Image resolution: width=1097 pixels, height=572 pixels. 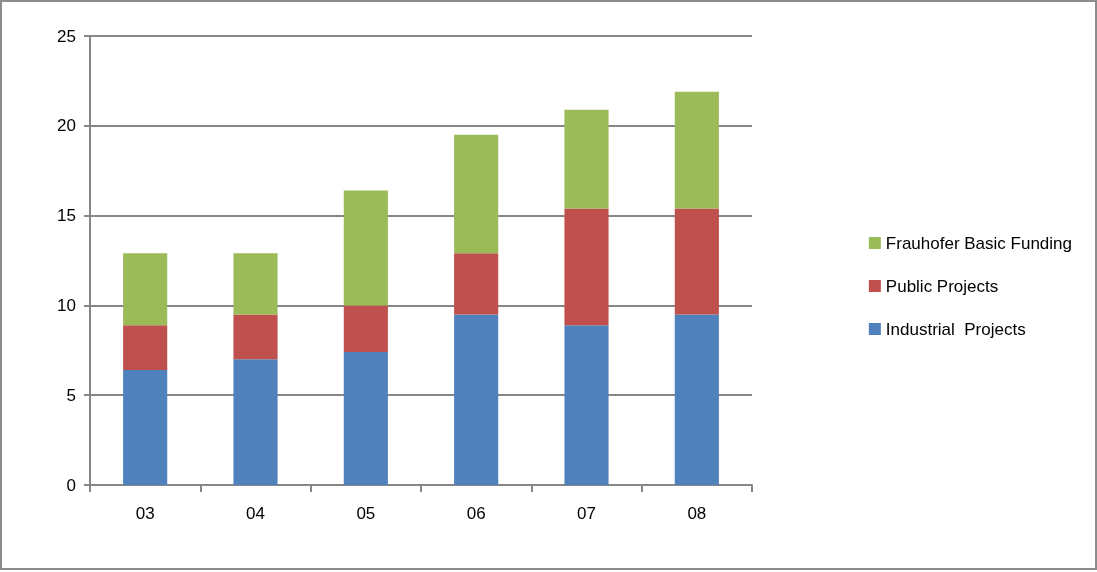 I want to click on x-tick-label: 03, so click(x=145, y=513).